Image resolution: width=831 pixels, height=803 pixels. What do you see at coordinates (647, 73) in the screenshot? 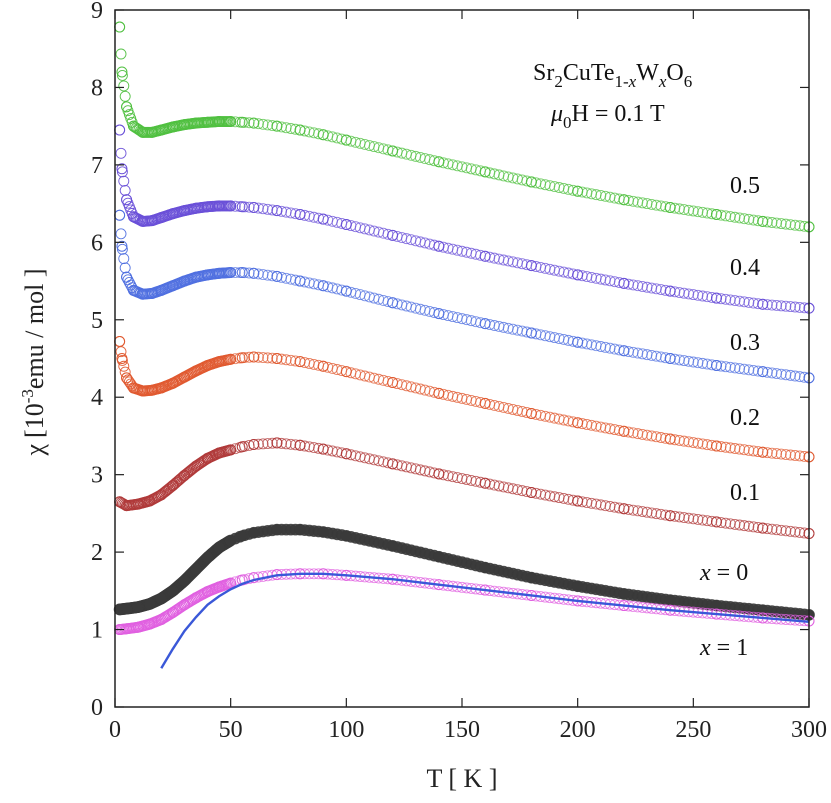
I see `formula-p3: W` at bounding box center [647, 73].